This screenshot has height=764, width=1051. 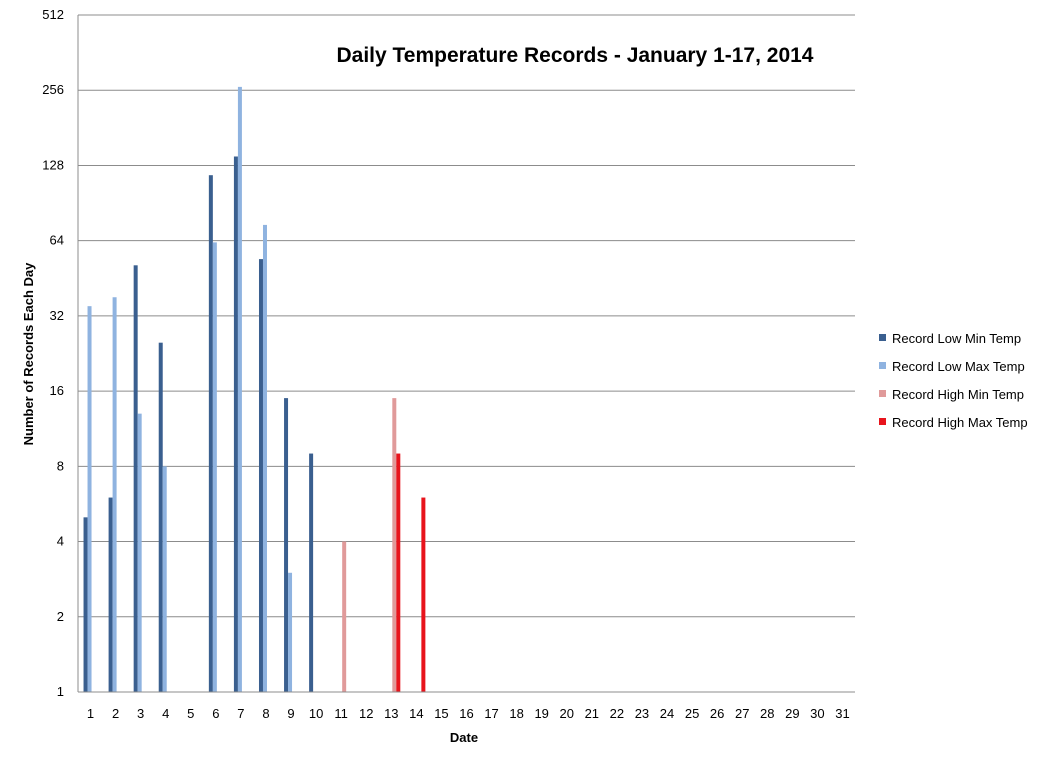 I want to click on x-tick-label: 27, so click(x=742, y=713).